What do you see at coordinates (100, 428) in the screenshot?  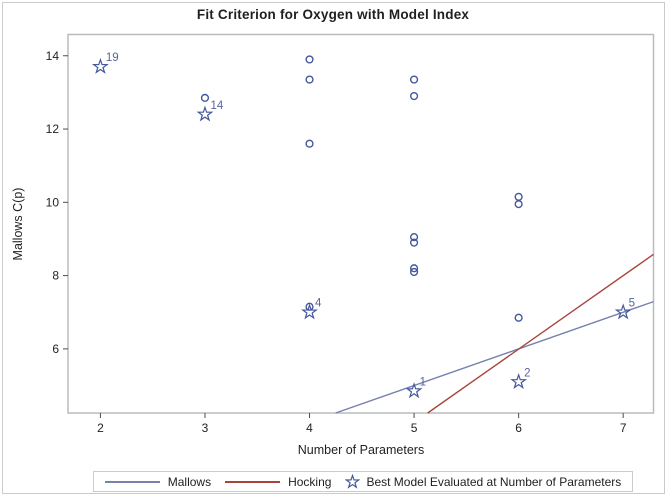 I see `x-tick-label: 2` at bounding box center [100, 428].